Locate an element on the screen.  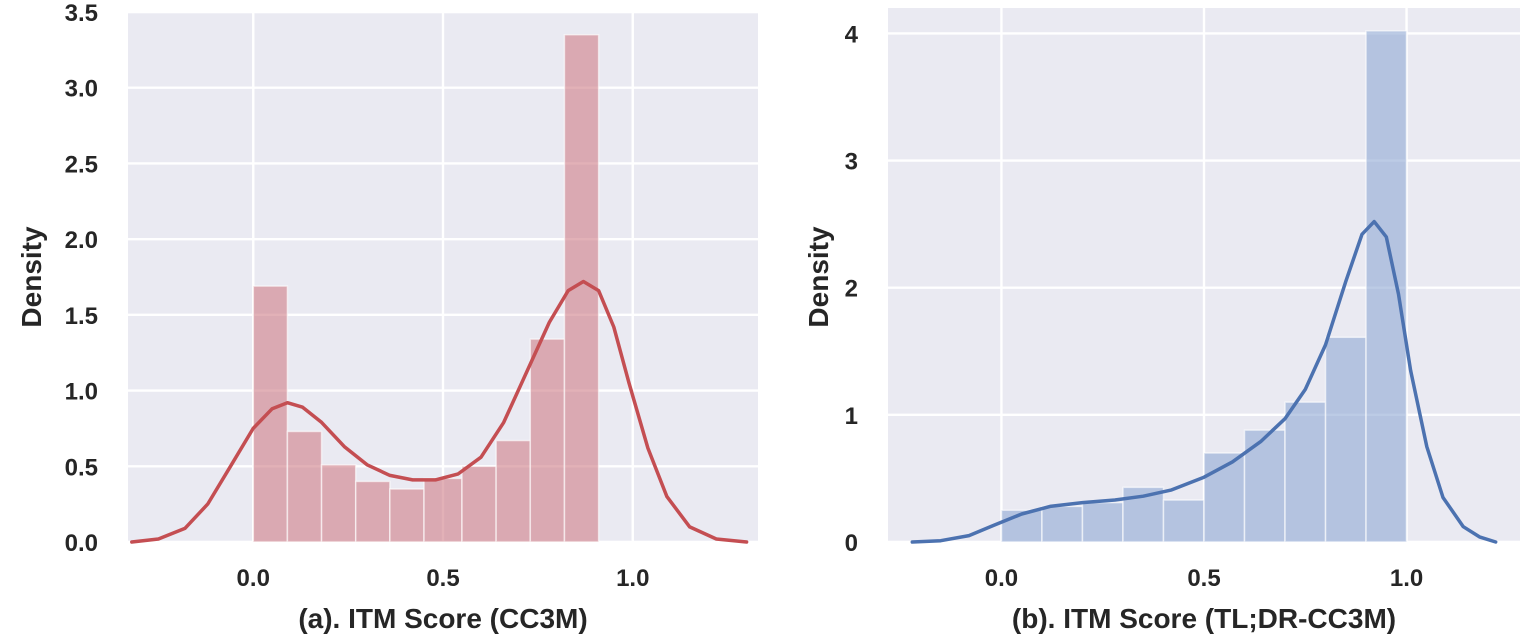
y-axis-label-b: Density is located at coordinates (818, 277).